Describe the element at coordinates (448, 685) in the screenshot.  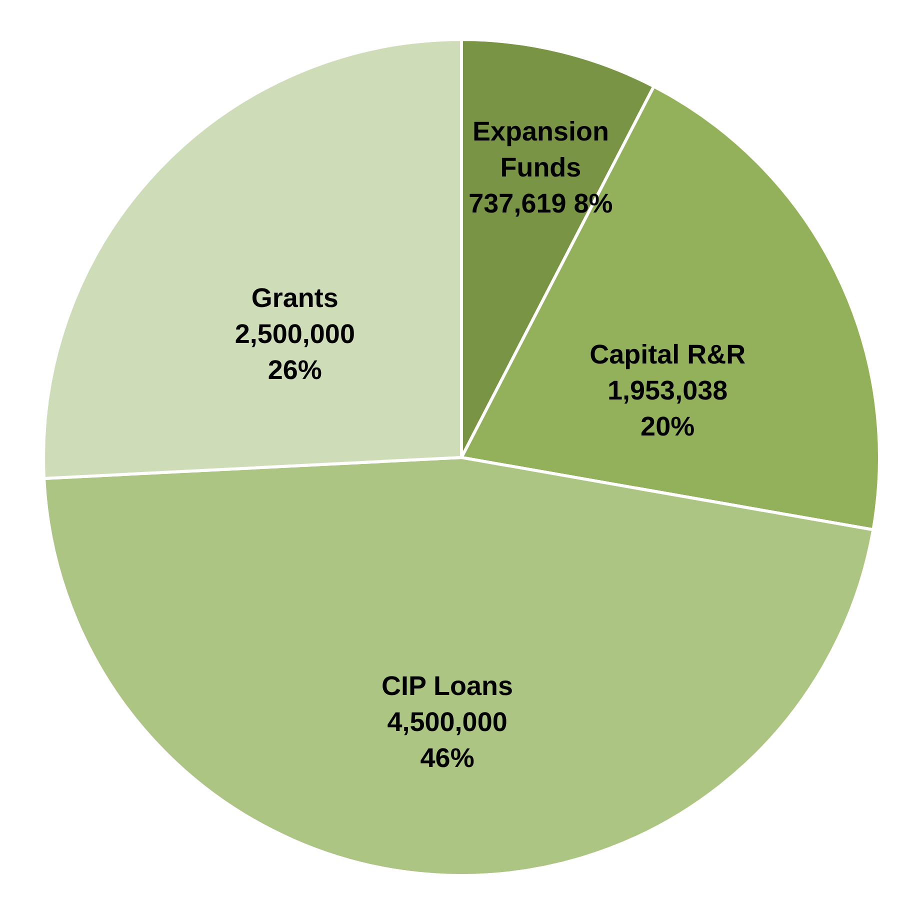
I see `slice-label: CIP Loans` at that location.